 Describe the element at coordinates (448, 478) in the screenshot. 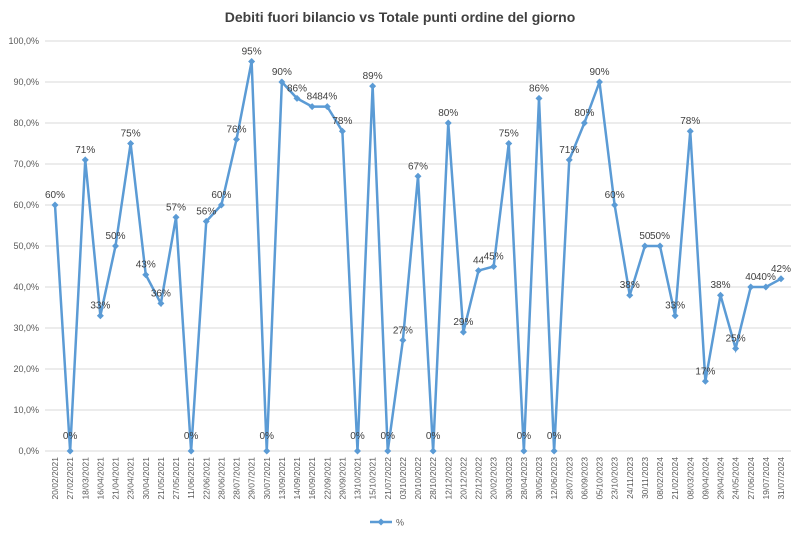

I see `x-tick-label: 12/12/2022` at that location.